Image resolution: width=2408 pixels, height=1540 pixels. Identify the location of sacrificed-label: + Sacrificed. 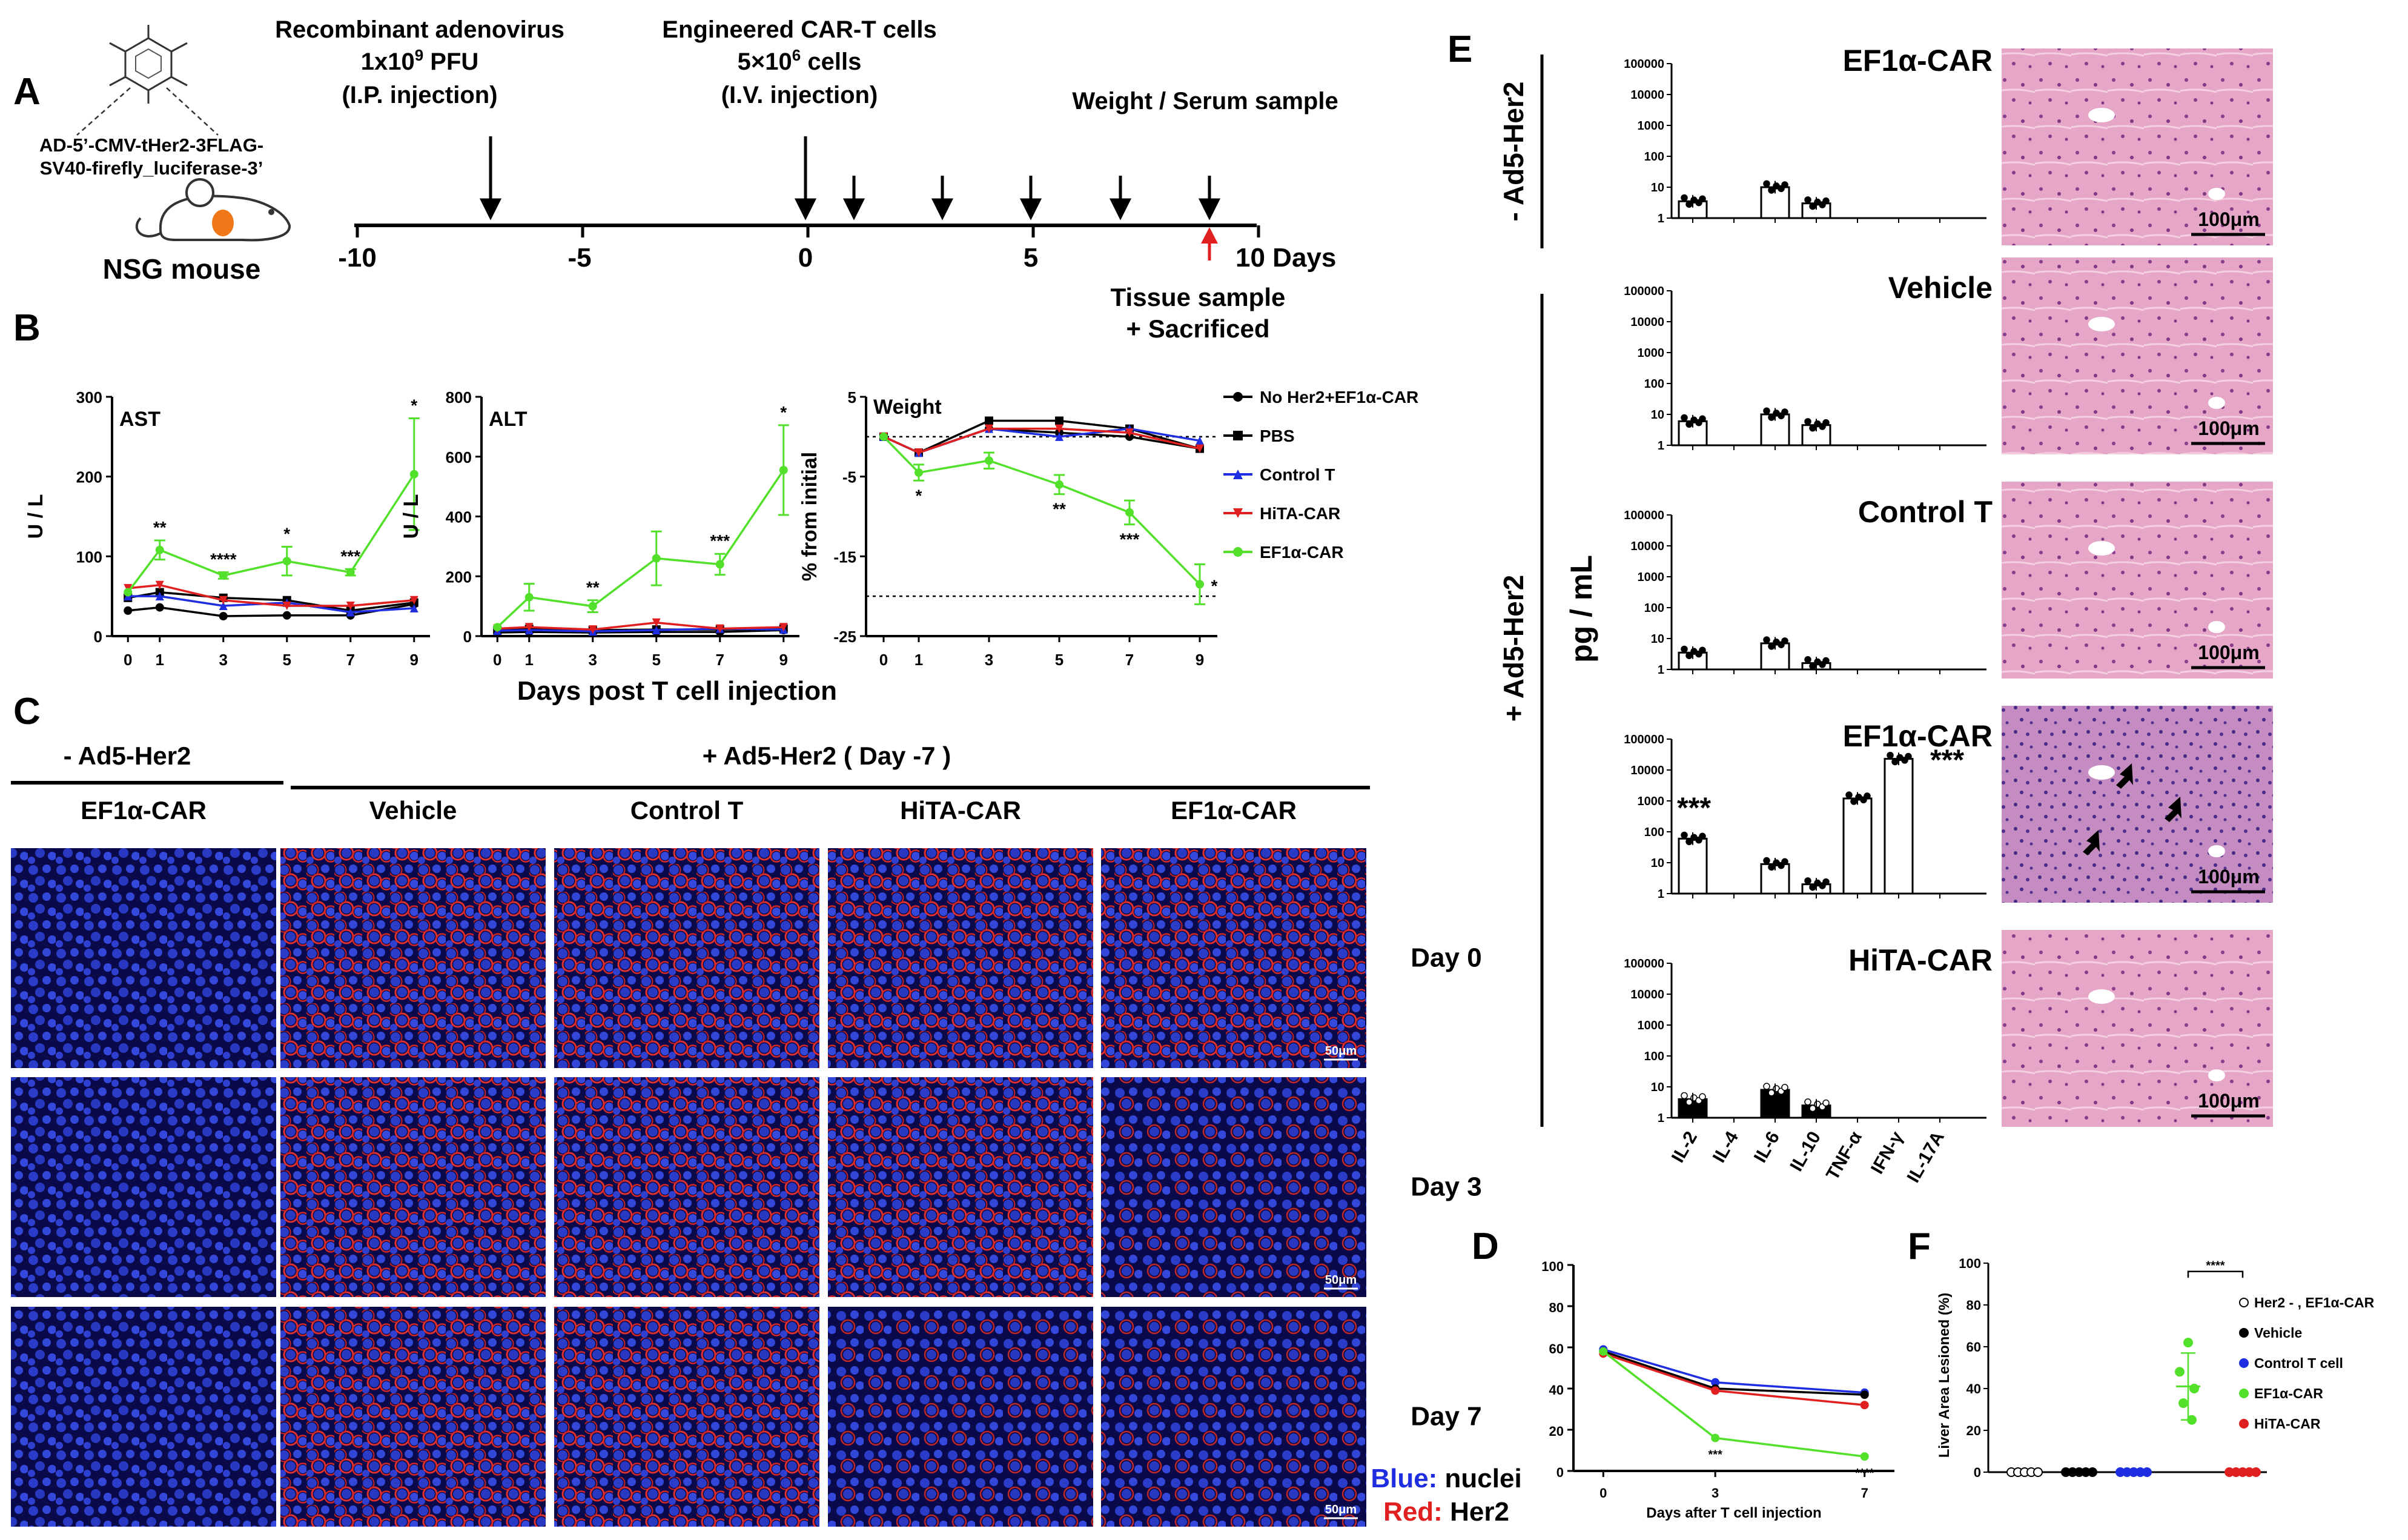
(1198, 328).